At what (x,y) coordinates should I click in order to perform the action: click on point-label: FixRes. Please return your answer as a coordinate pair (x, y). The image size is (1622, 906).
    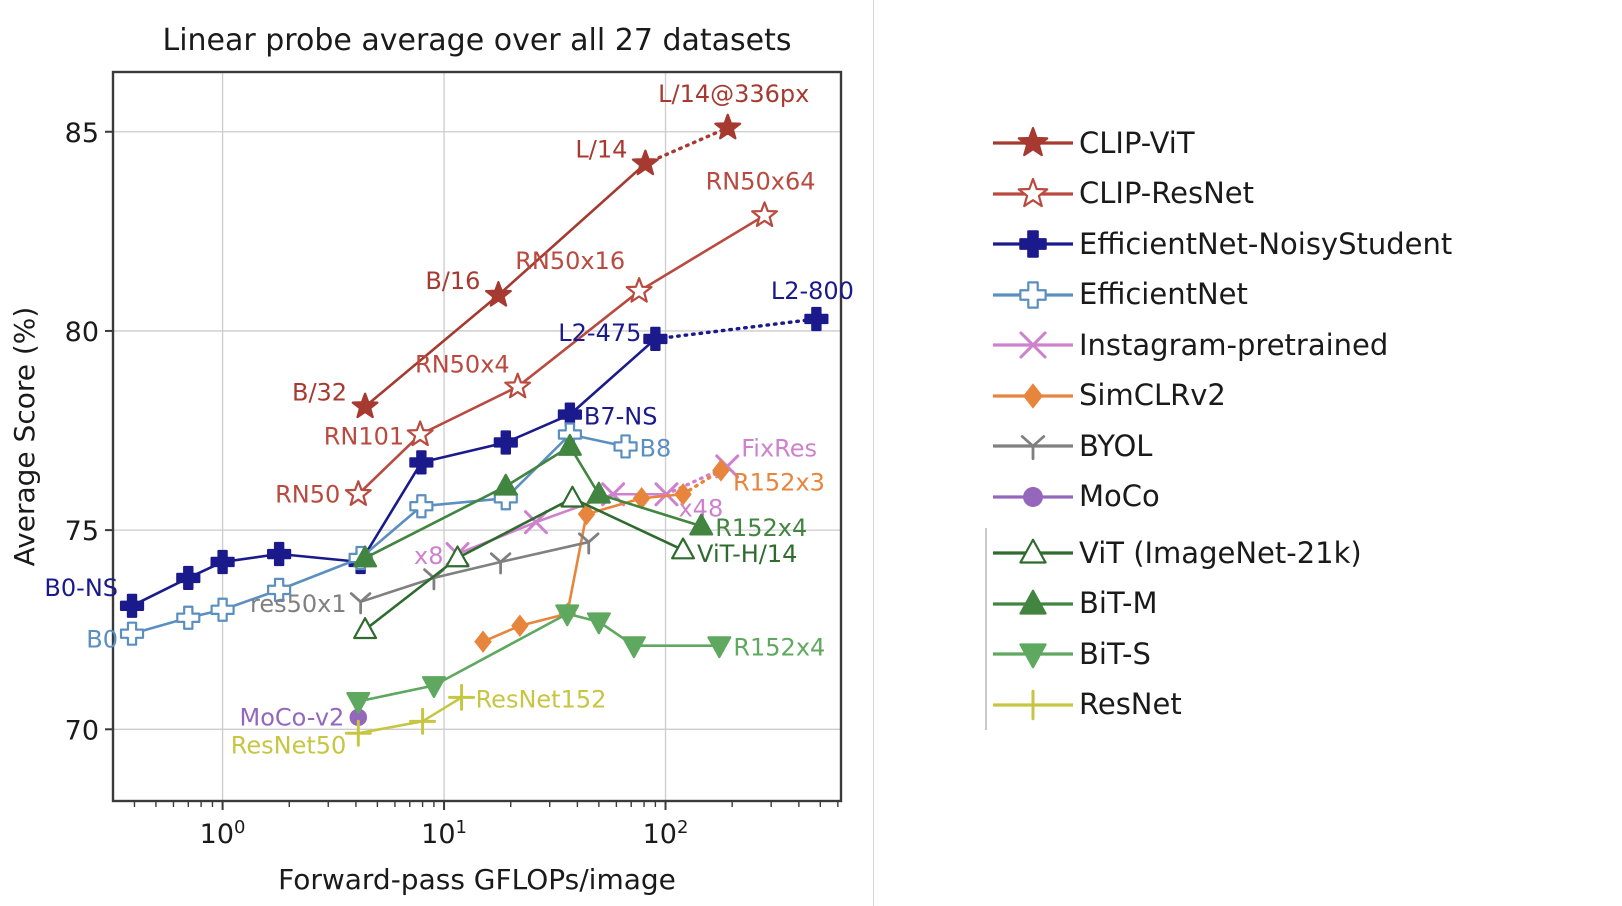
    Looking at the image, I should click on (779, 448).